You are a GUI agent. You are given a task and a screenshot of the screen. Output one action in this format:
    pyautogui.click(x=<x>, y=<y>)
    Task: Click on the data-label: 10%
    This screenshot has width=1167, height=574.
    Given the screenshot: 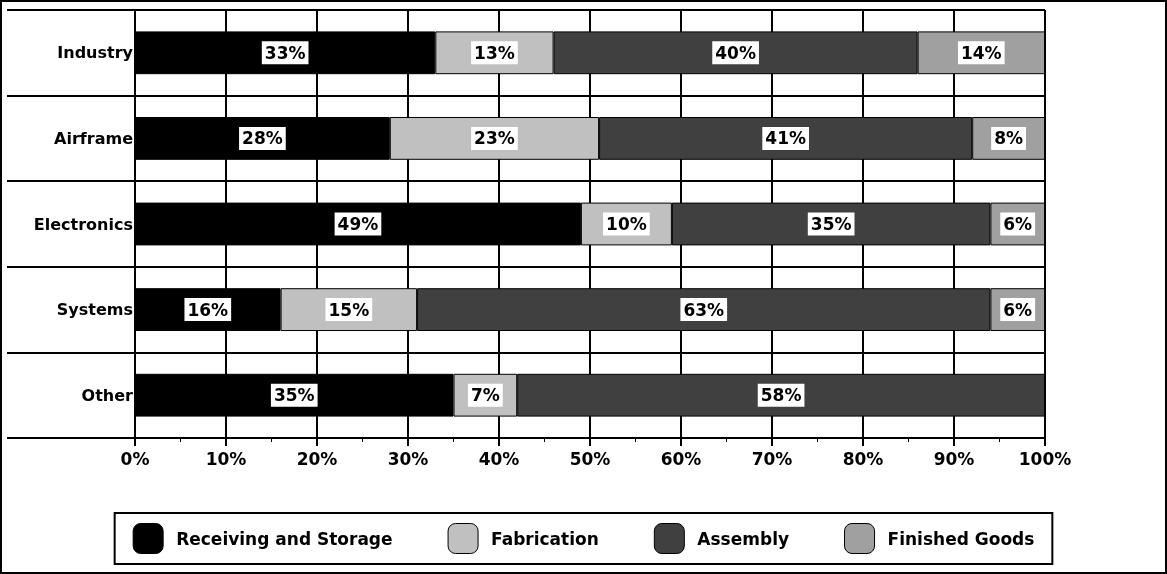 What is the action you would take?
    pyautogui.click(x=626, y=224)
    